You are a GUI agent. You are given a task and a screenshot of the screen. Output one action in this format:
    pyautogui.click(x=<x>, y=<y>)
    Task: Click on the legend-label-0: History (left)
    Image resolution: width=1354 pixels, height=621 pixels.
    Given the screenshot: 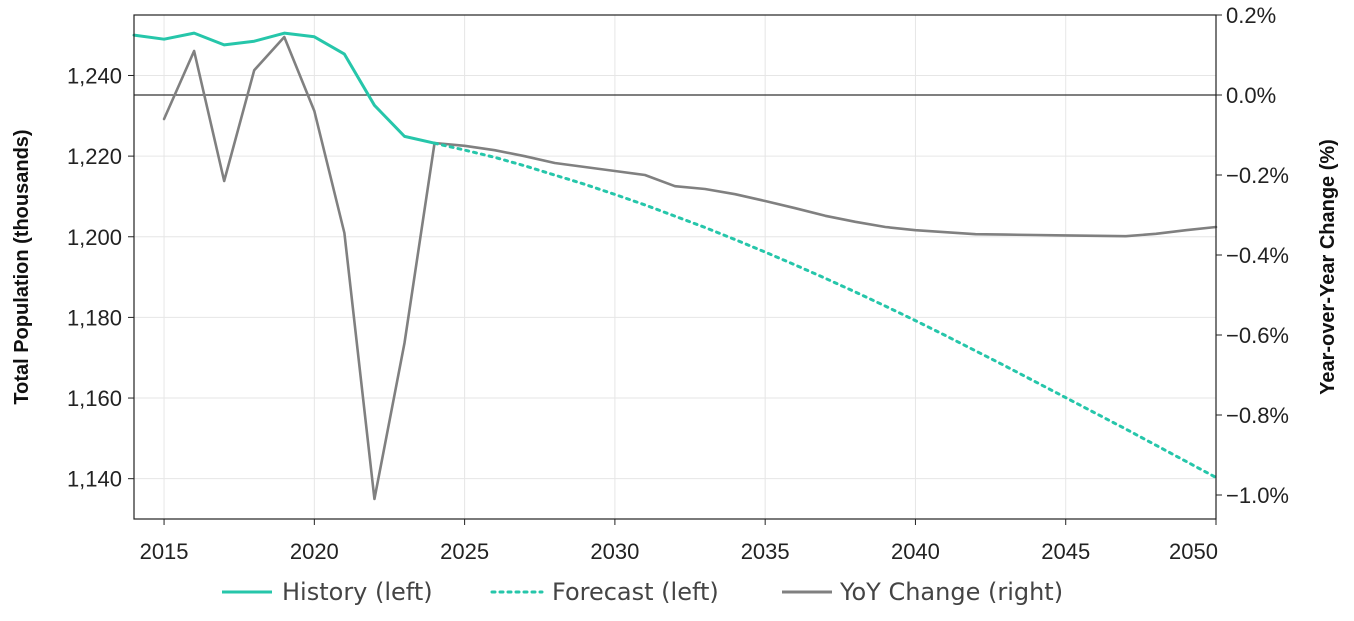 What is the action you would take?
    pyautogui.click(x=357, y=592)
    